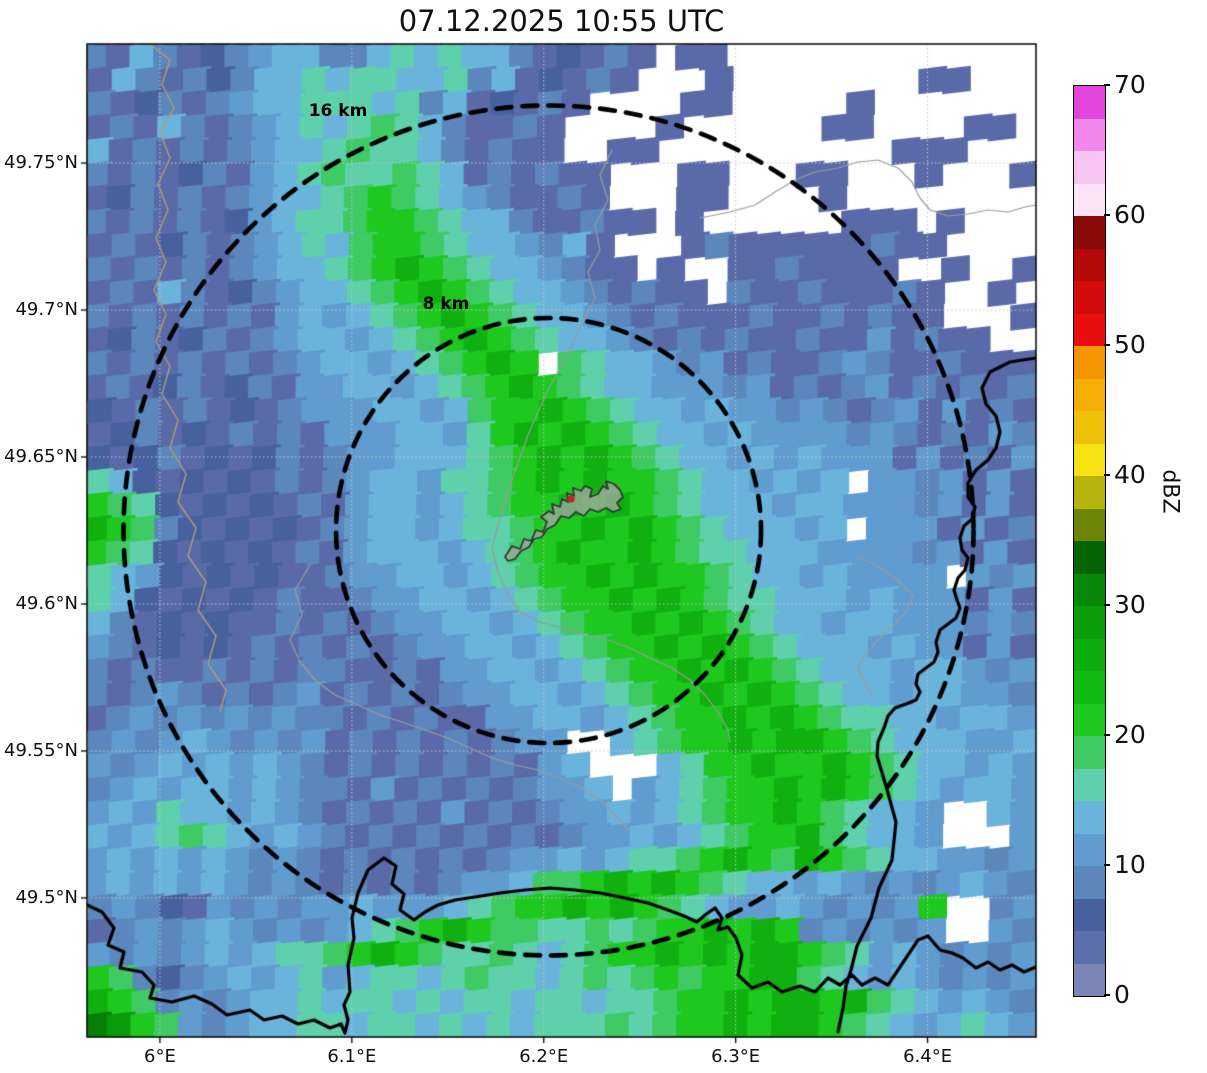 Image resolution: width=1207 pixels, height=1073 pixels. I want to click on lon-tick-label-1: 6.1°E, so click(352, 1056).